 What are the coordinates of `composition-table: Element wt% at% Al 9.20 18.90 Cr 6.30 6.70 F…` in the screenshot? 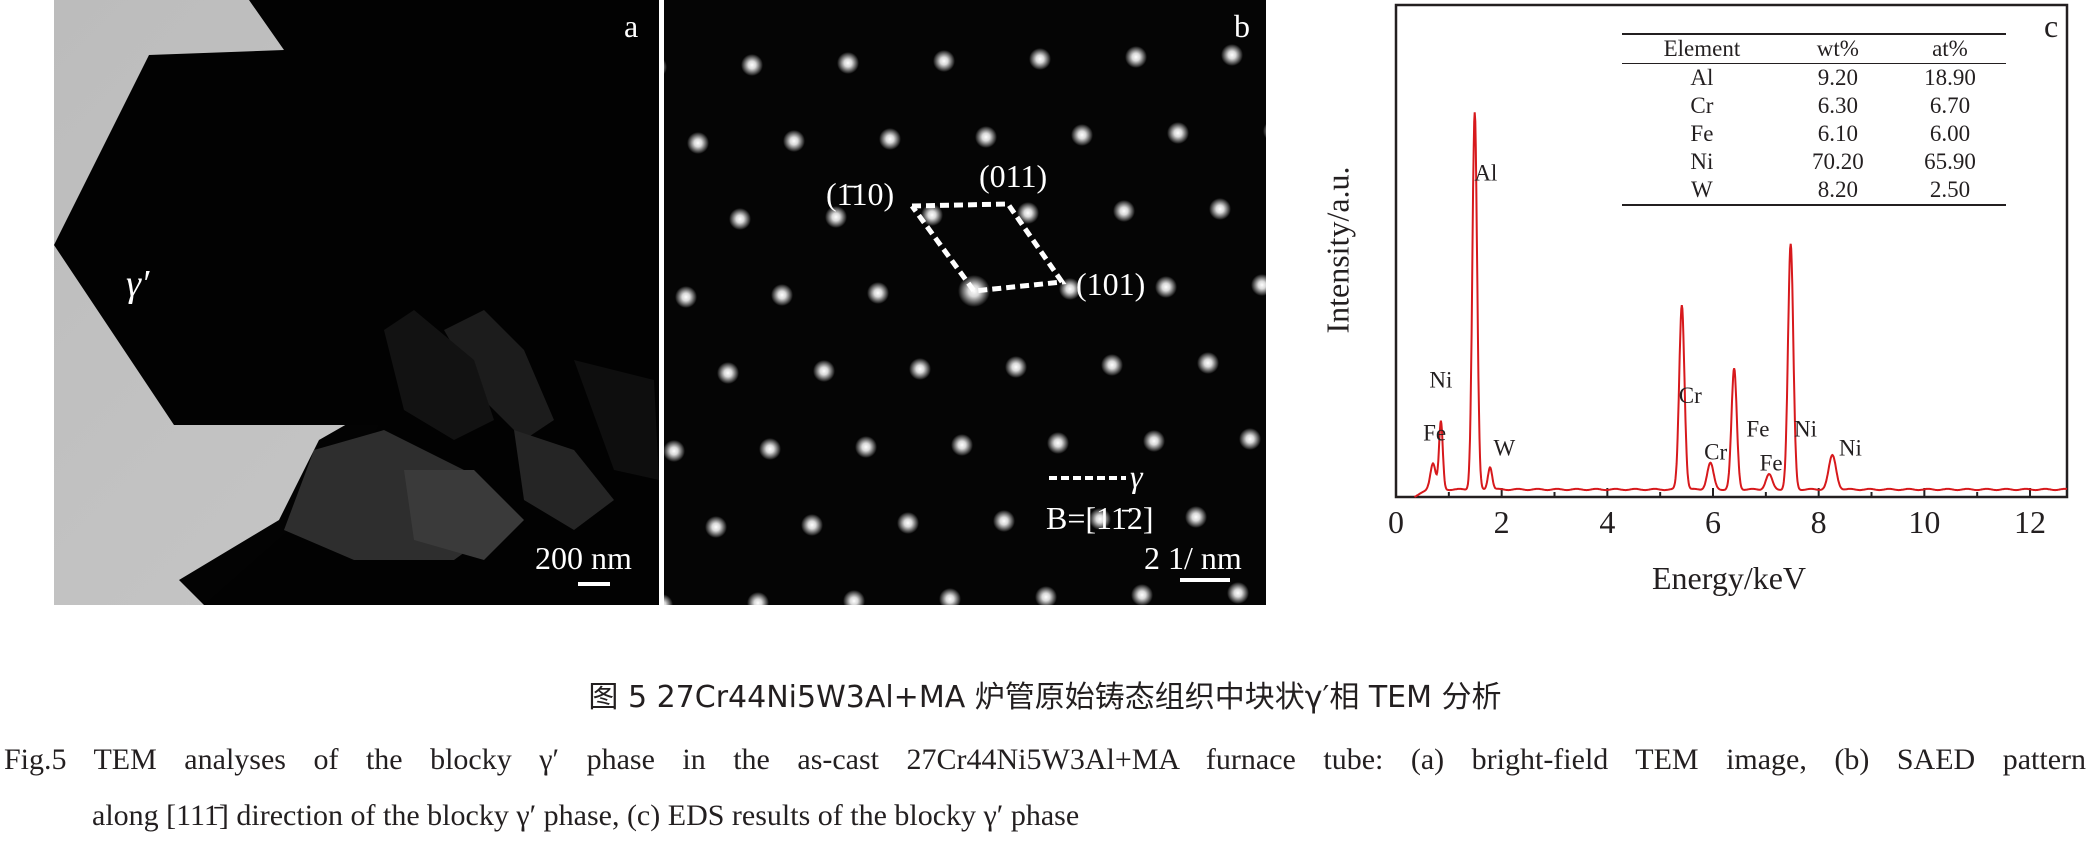 It's located at (1814, 119).